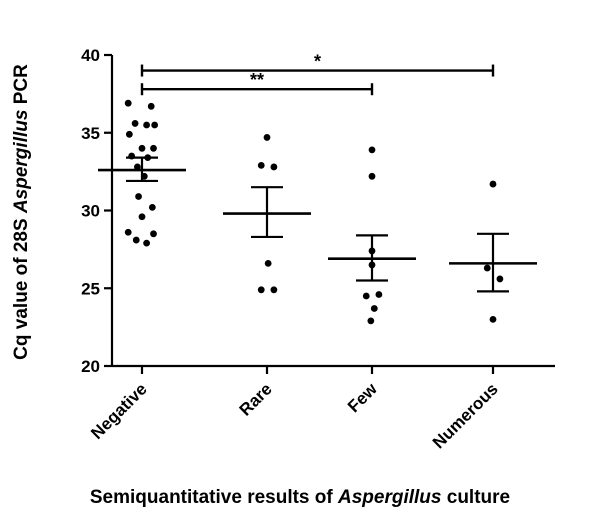 The width and height of the screenshot is (590, 512). I want to click on group-negative, so click(142, 173).